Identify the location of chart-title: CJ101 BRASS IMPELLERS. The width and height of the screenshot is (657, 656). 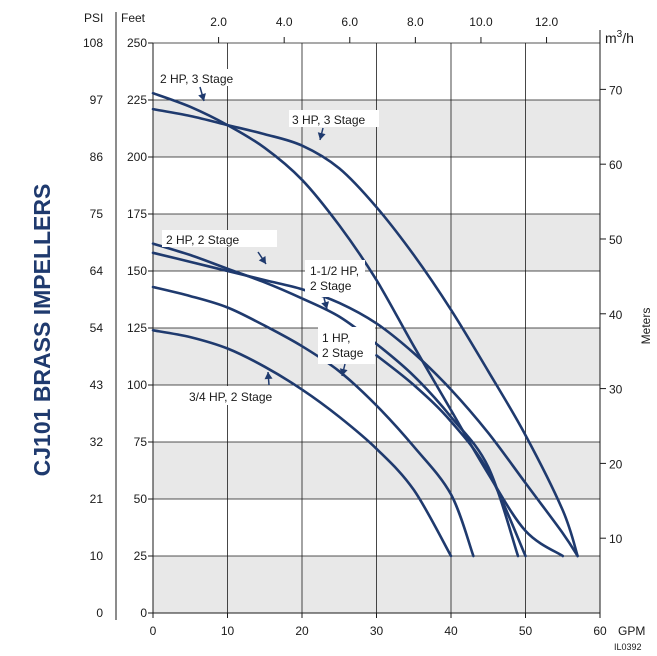
(42, 330).